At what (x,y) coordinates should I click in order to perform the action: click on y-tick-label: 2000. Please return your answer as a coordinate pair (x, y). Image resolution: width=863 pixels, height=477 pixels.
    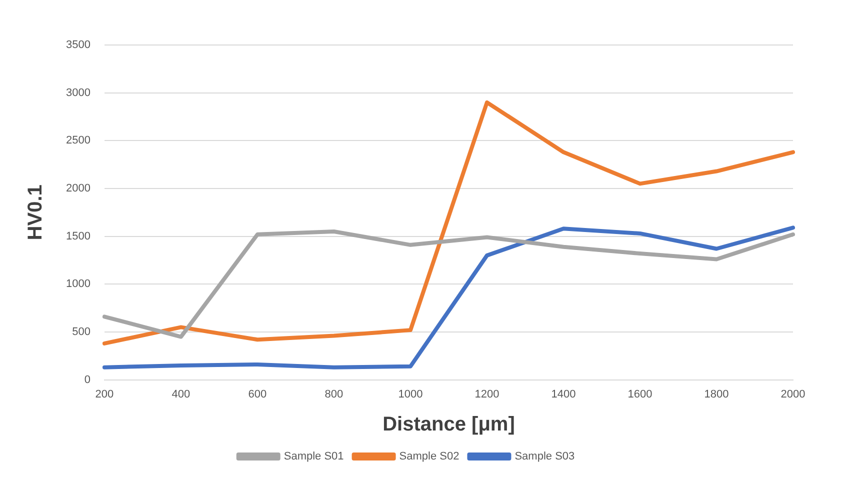
    Looking at the image, I should click on (78, 188).